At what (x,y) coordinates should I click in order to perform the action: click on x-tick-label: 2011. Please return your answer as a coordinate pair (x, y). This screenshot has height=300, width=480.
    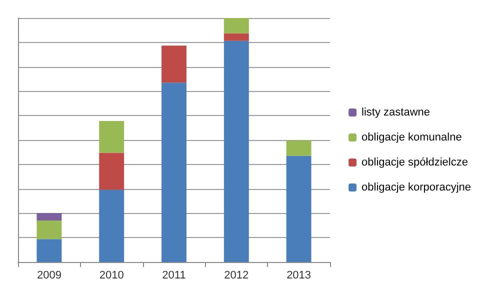
    Looking at the image, I should click on (174, 276).